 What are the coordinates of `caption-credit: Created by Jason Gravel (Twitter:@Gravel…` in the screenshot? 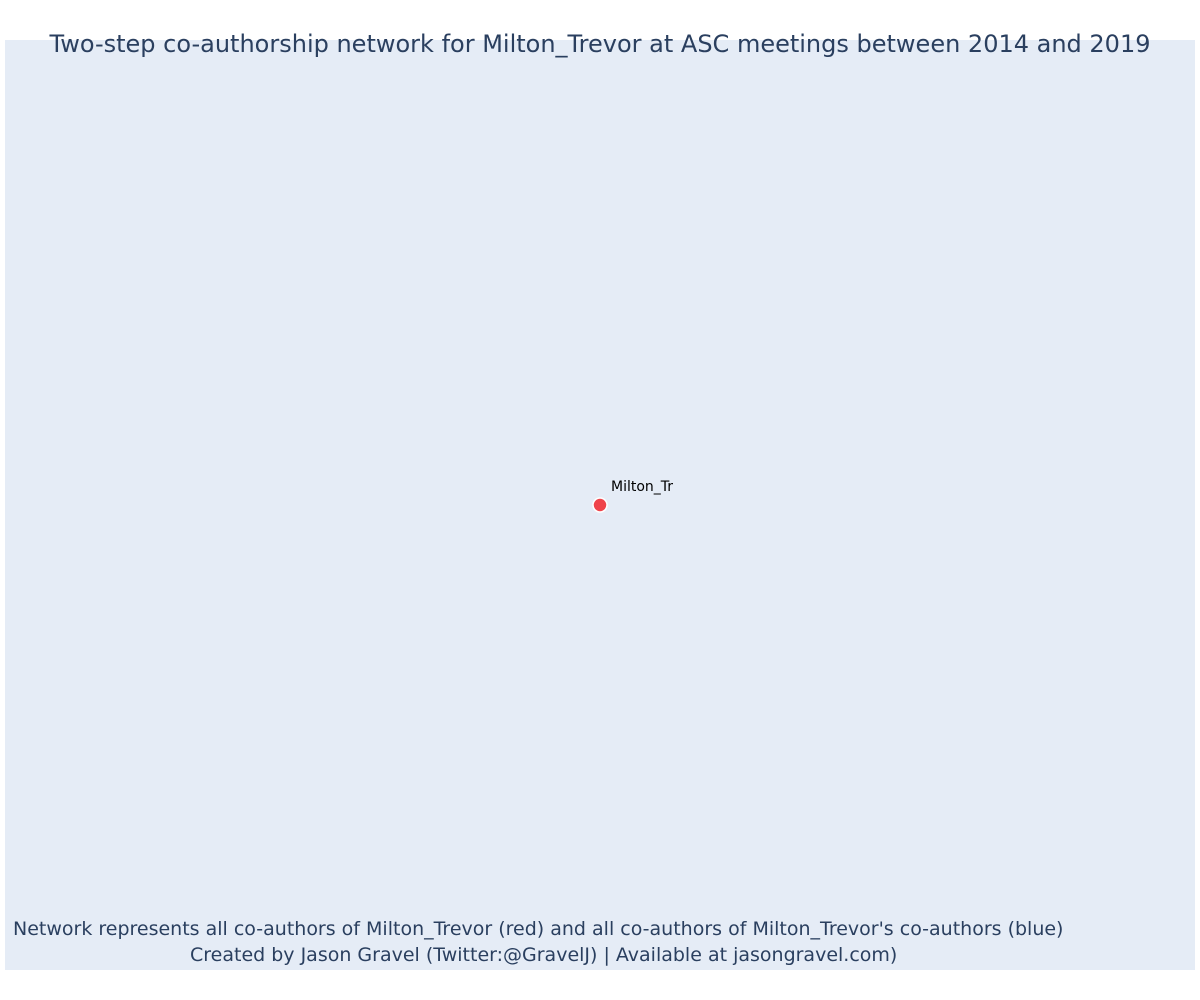 It's located at (544, 955).